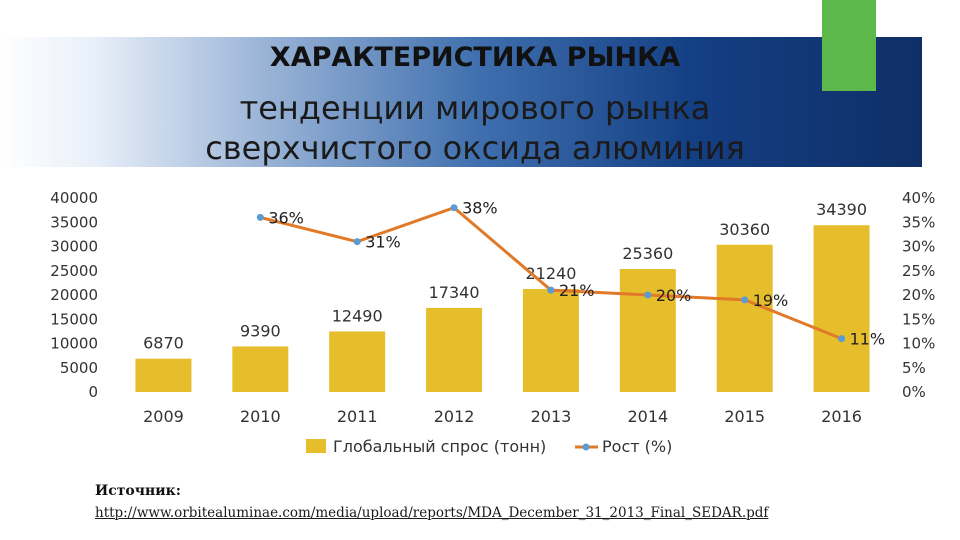  I want to click on accent-block, so click(849, 45).